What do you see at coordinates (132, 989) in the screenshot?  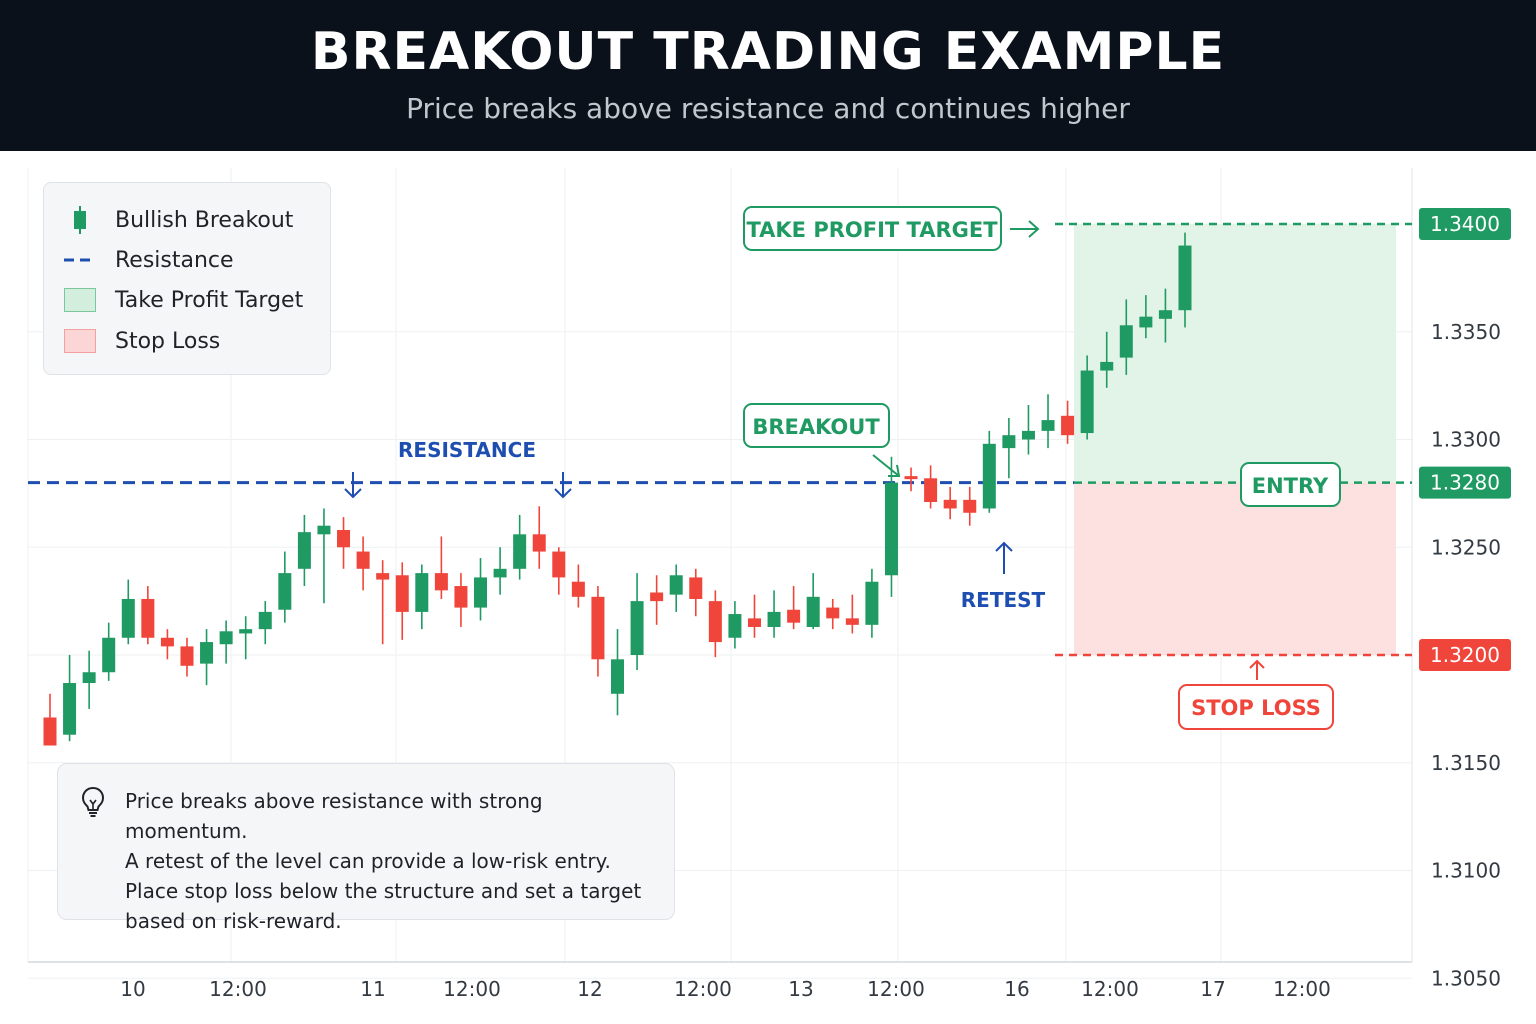 I see `x-tick-label: 10` at bounding box center [132, 989].